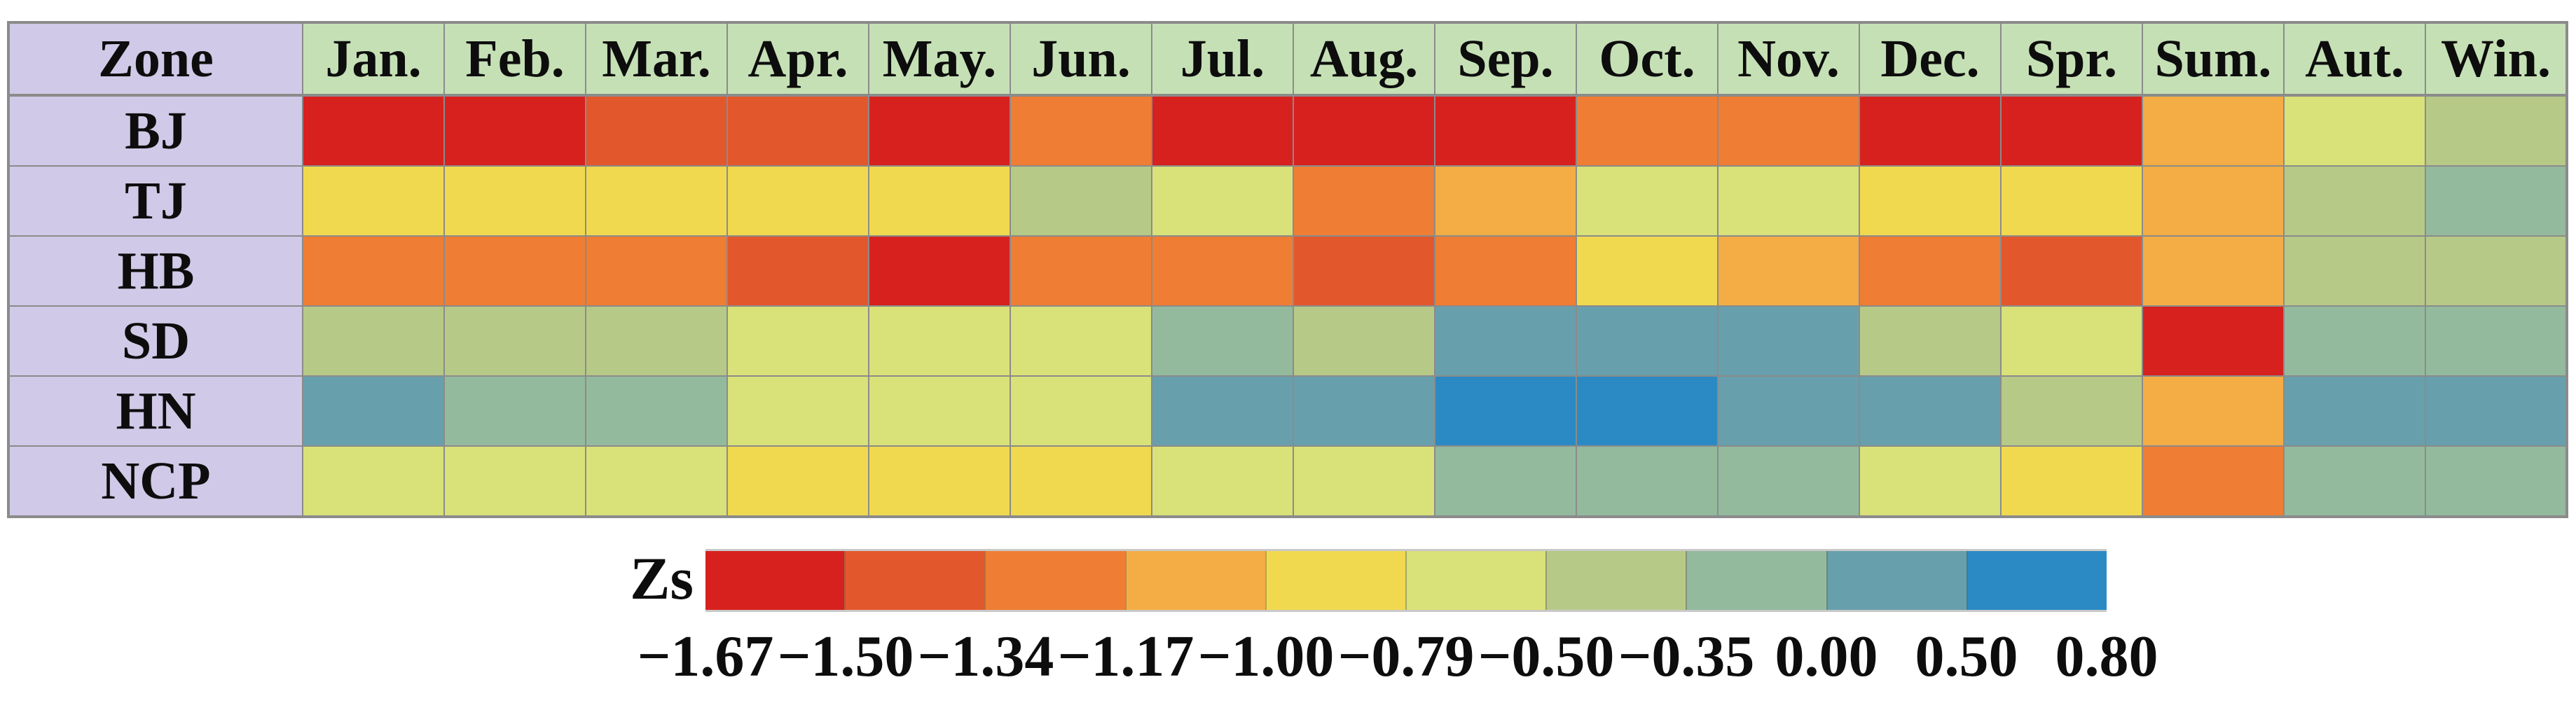 Image resolution: width=2576 pixels, height=703 pixels. Describe the element at coordinates (1081, 341) in the screenshot. I see `heatmap-cell-sd-jun` at that location.